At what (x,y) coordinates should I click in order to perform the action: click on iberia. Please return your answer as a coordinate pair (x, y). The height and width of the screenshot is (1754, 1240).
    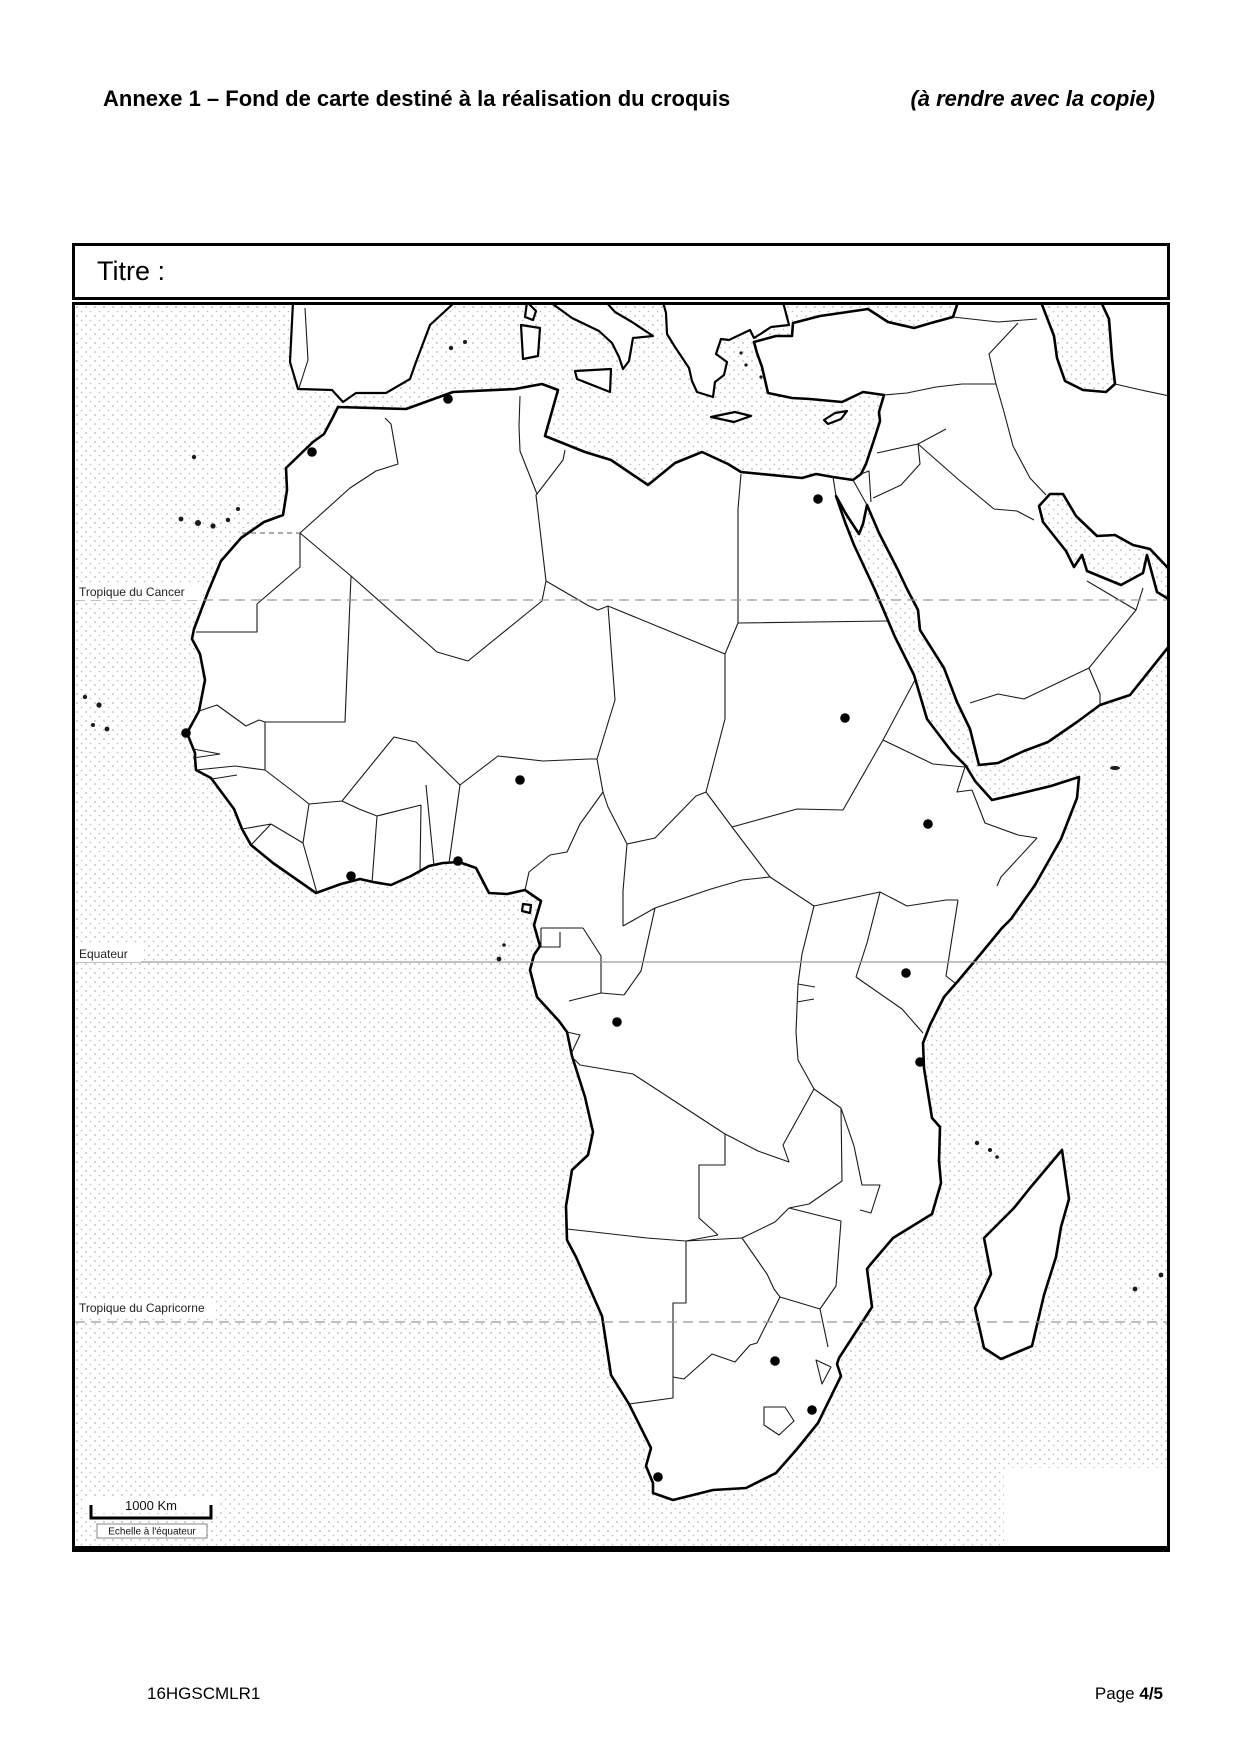
    Looking at the image, I should click on (371, 354).